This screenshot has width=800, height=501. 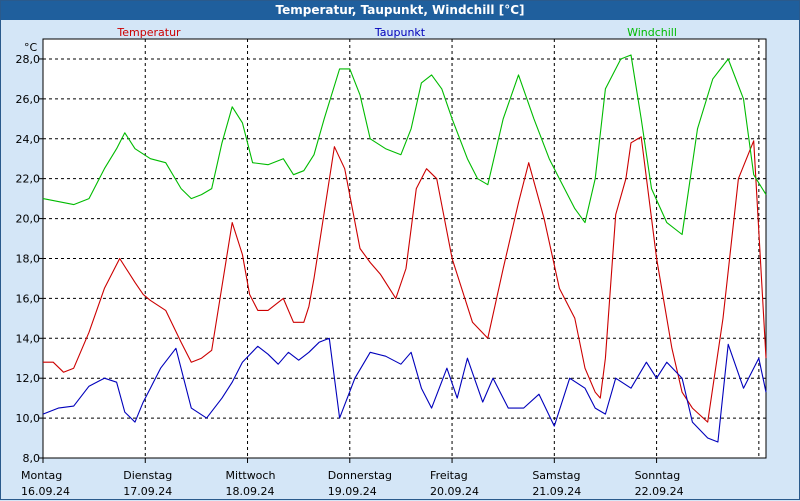 I want to click on date-label: 18.09.24, so click(x=250, y=491).